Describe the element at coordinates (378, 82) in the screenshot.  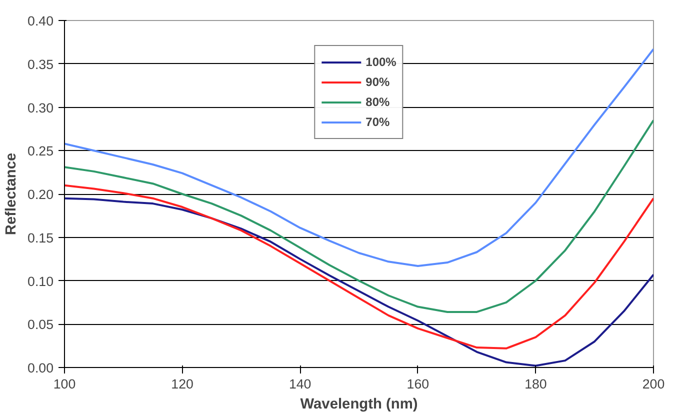
I see `legend-label: 90%` at that location.